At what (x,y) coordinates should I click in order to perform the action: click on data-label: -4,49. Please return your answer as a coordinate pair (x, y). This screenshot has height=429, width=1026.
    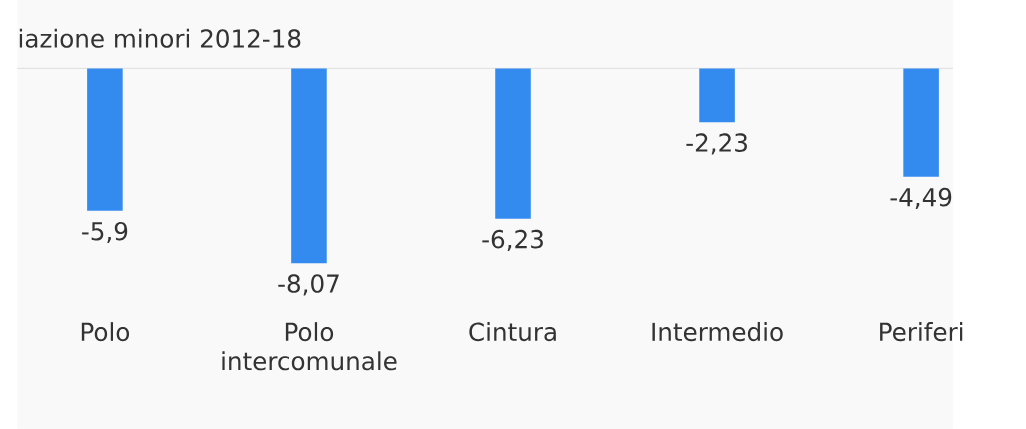
    Looking at the image, I should click on (921, 199).